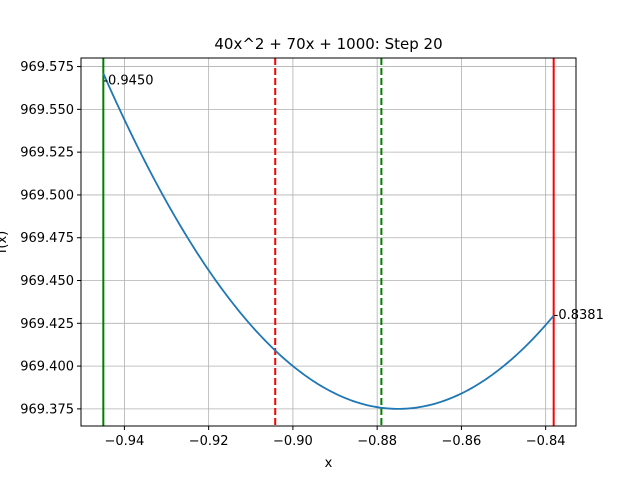  Describe the element at coordinates (47, 238) in the screenshot. I see `y-tick-label: 969.475` at that location.